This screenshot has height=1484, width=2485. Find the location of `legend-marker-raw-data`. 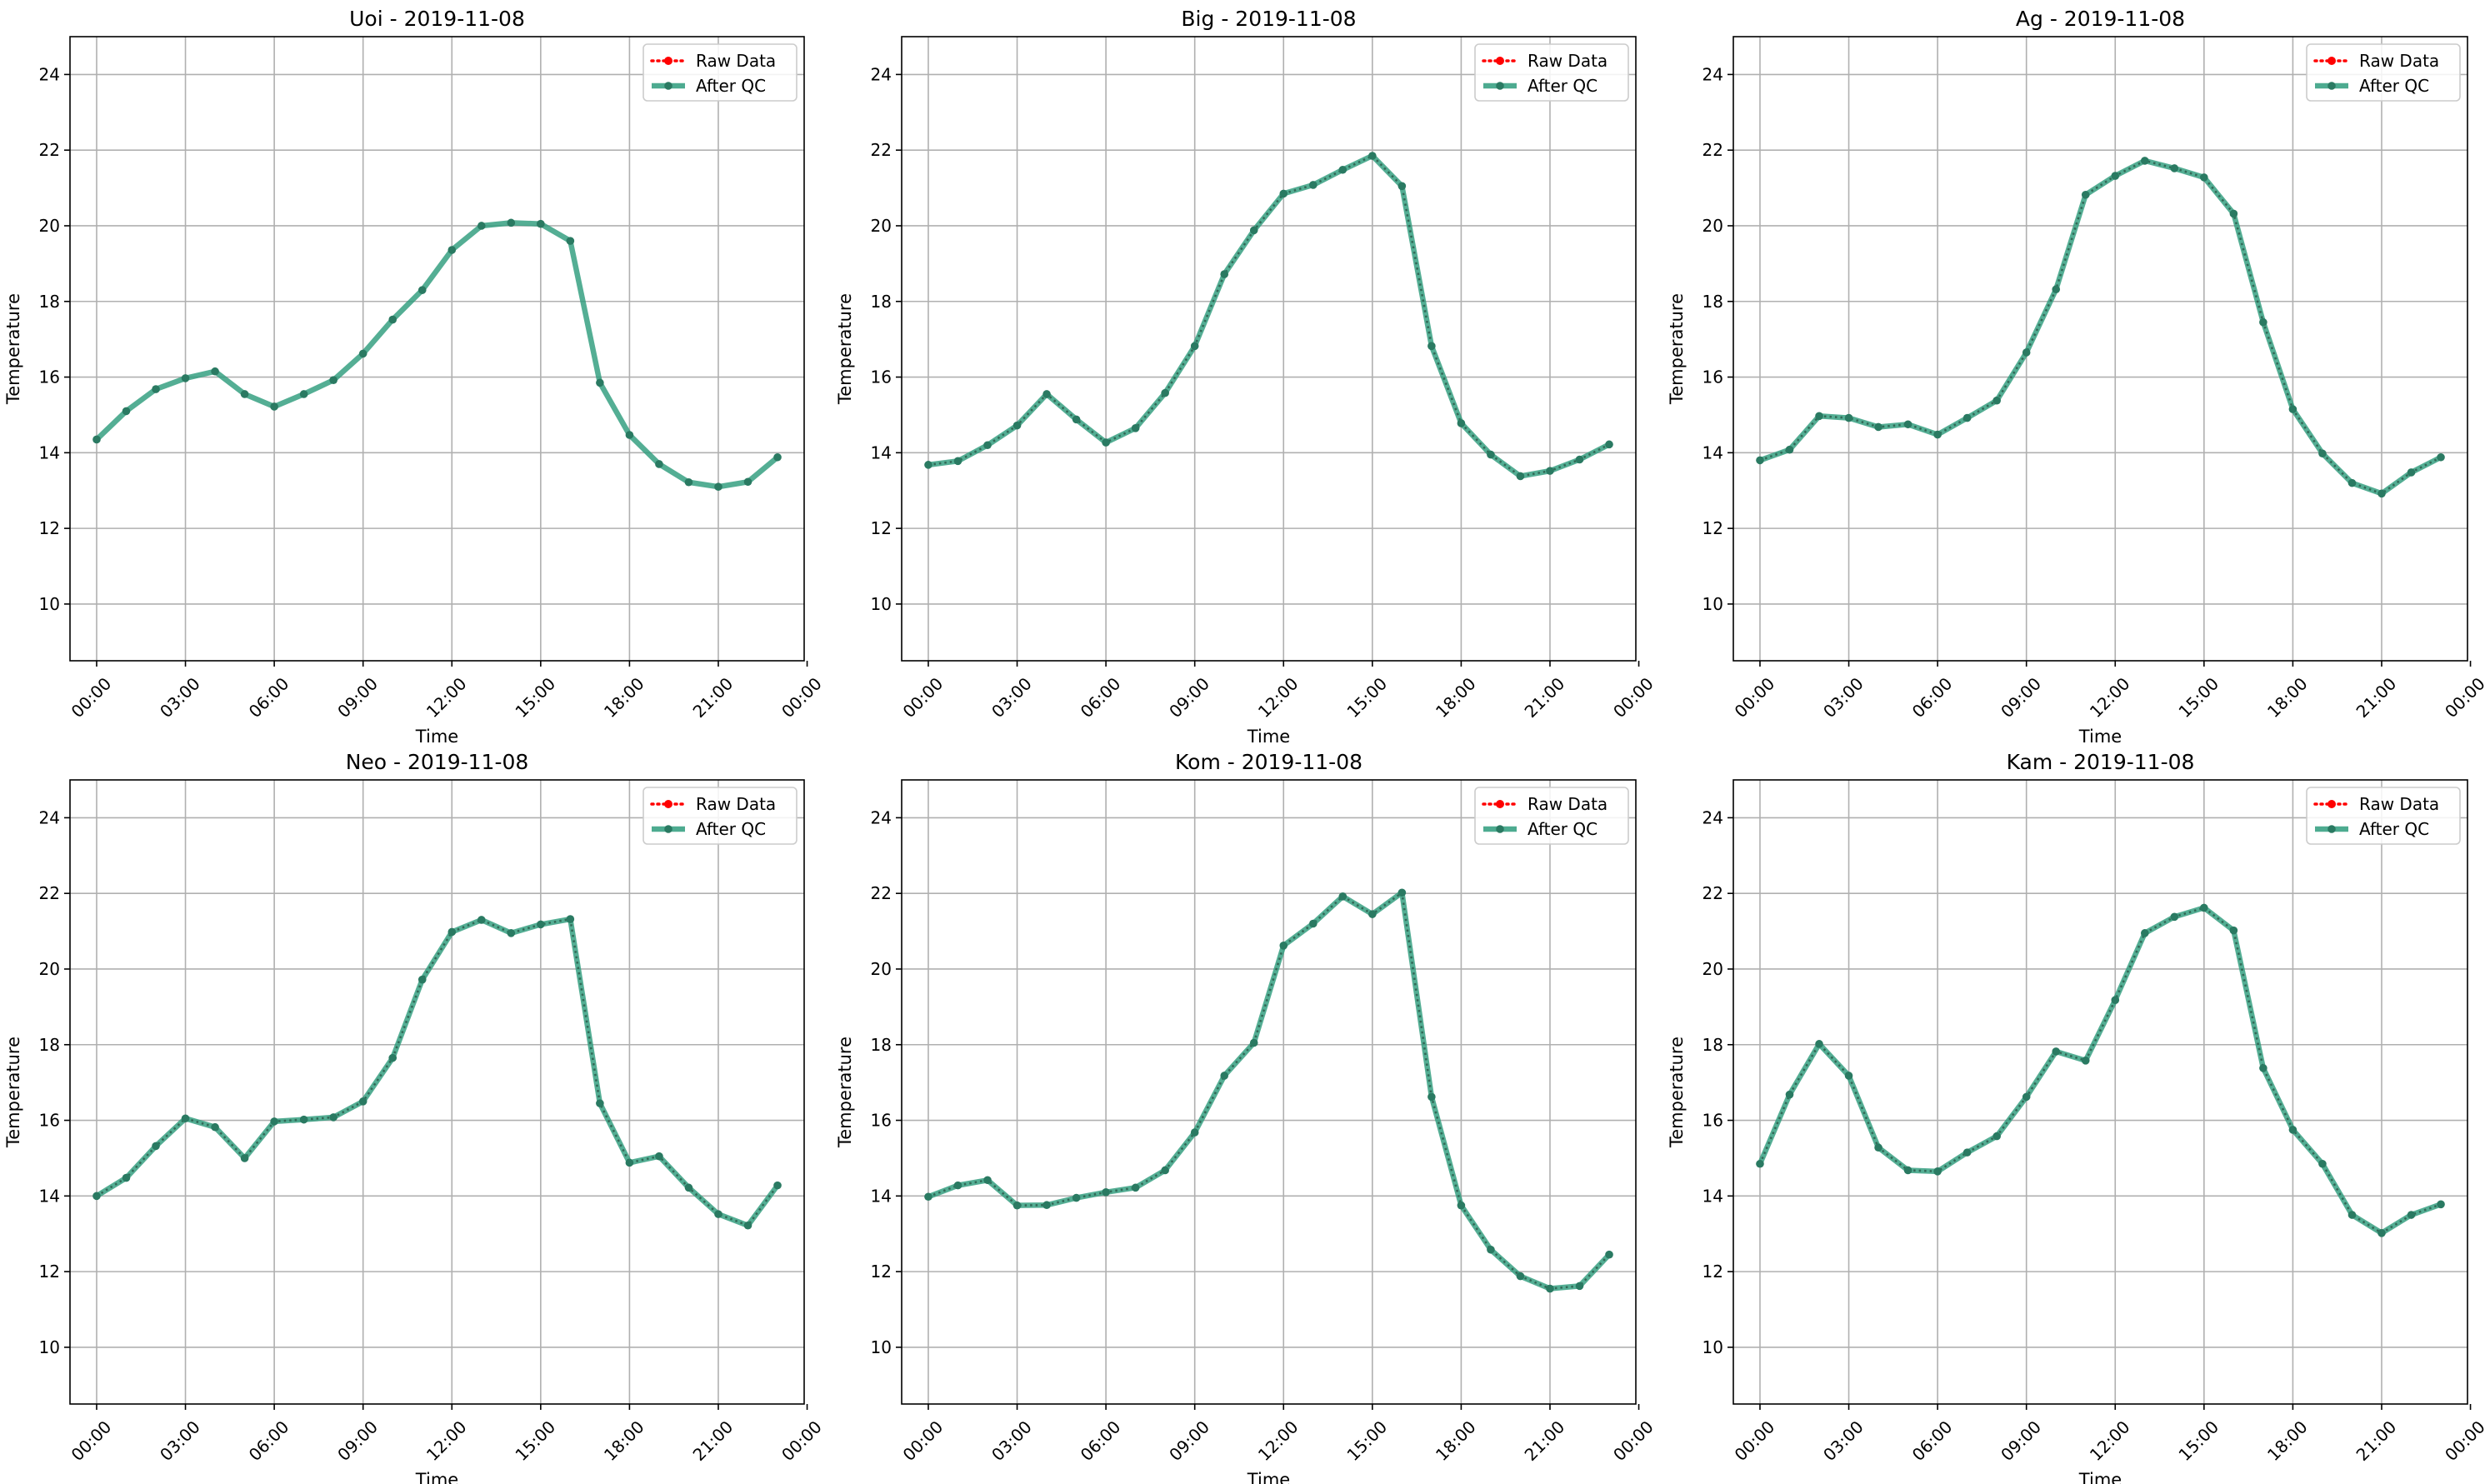

legend-marker-raw-data is located at coordinates (668, 61).